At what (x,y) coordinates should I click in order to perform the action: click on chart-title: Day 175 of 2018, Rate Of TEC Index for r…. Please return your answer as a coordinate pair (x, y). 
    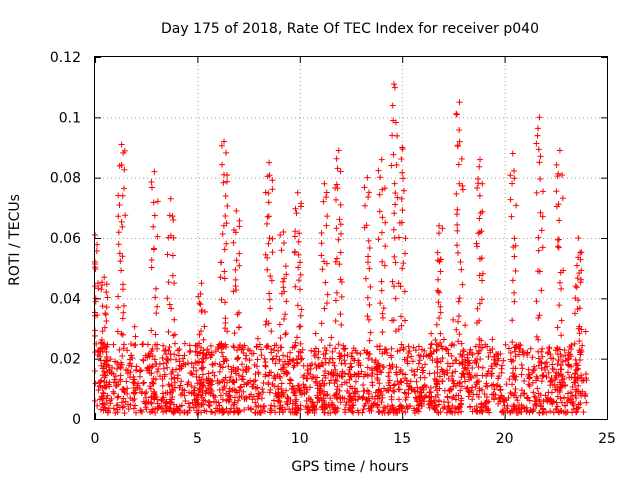
    Looking at the image, I should click on (350, 29).